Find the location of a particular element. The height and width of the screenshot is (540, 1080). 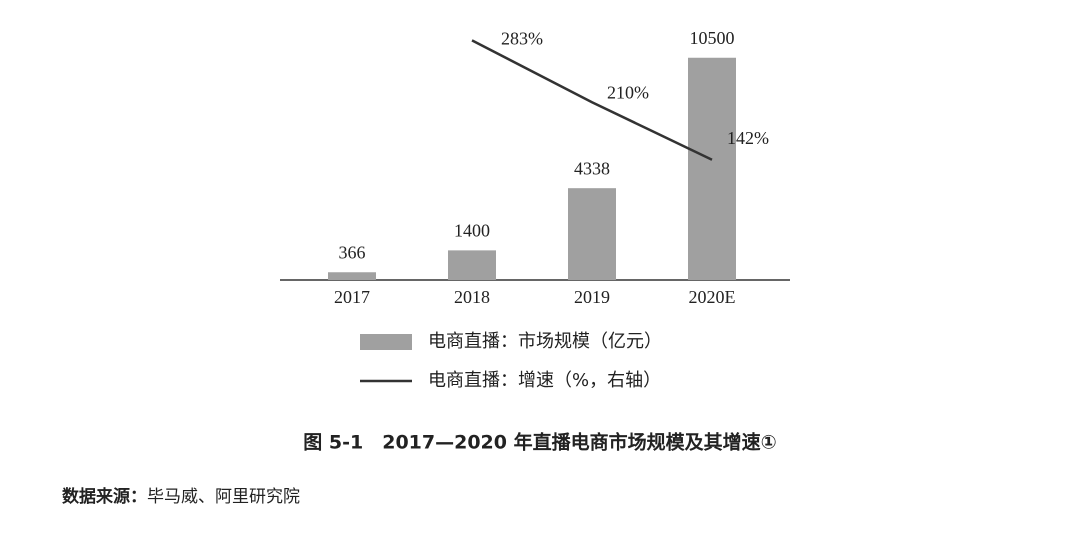

source-label: 数据来源： is located at coordinates (104, 496).